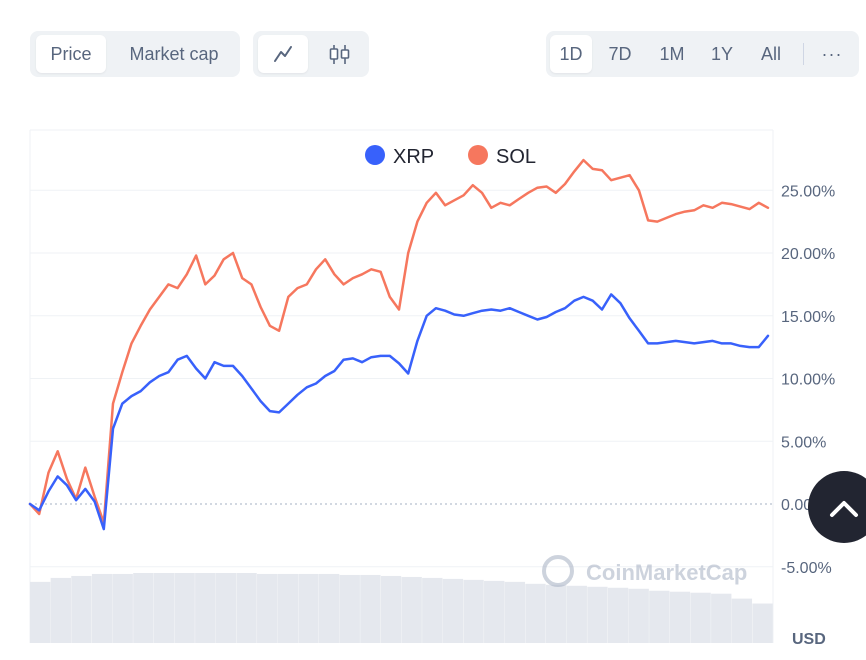  I want to click on y-tick-label: 20.00%, so click(808, 254).